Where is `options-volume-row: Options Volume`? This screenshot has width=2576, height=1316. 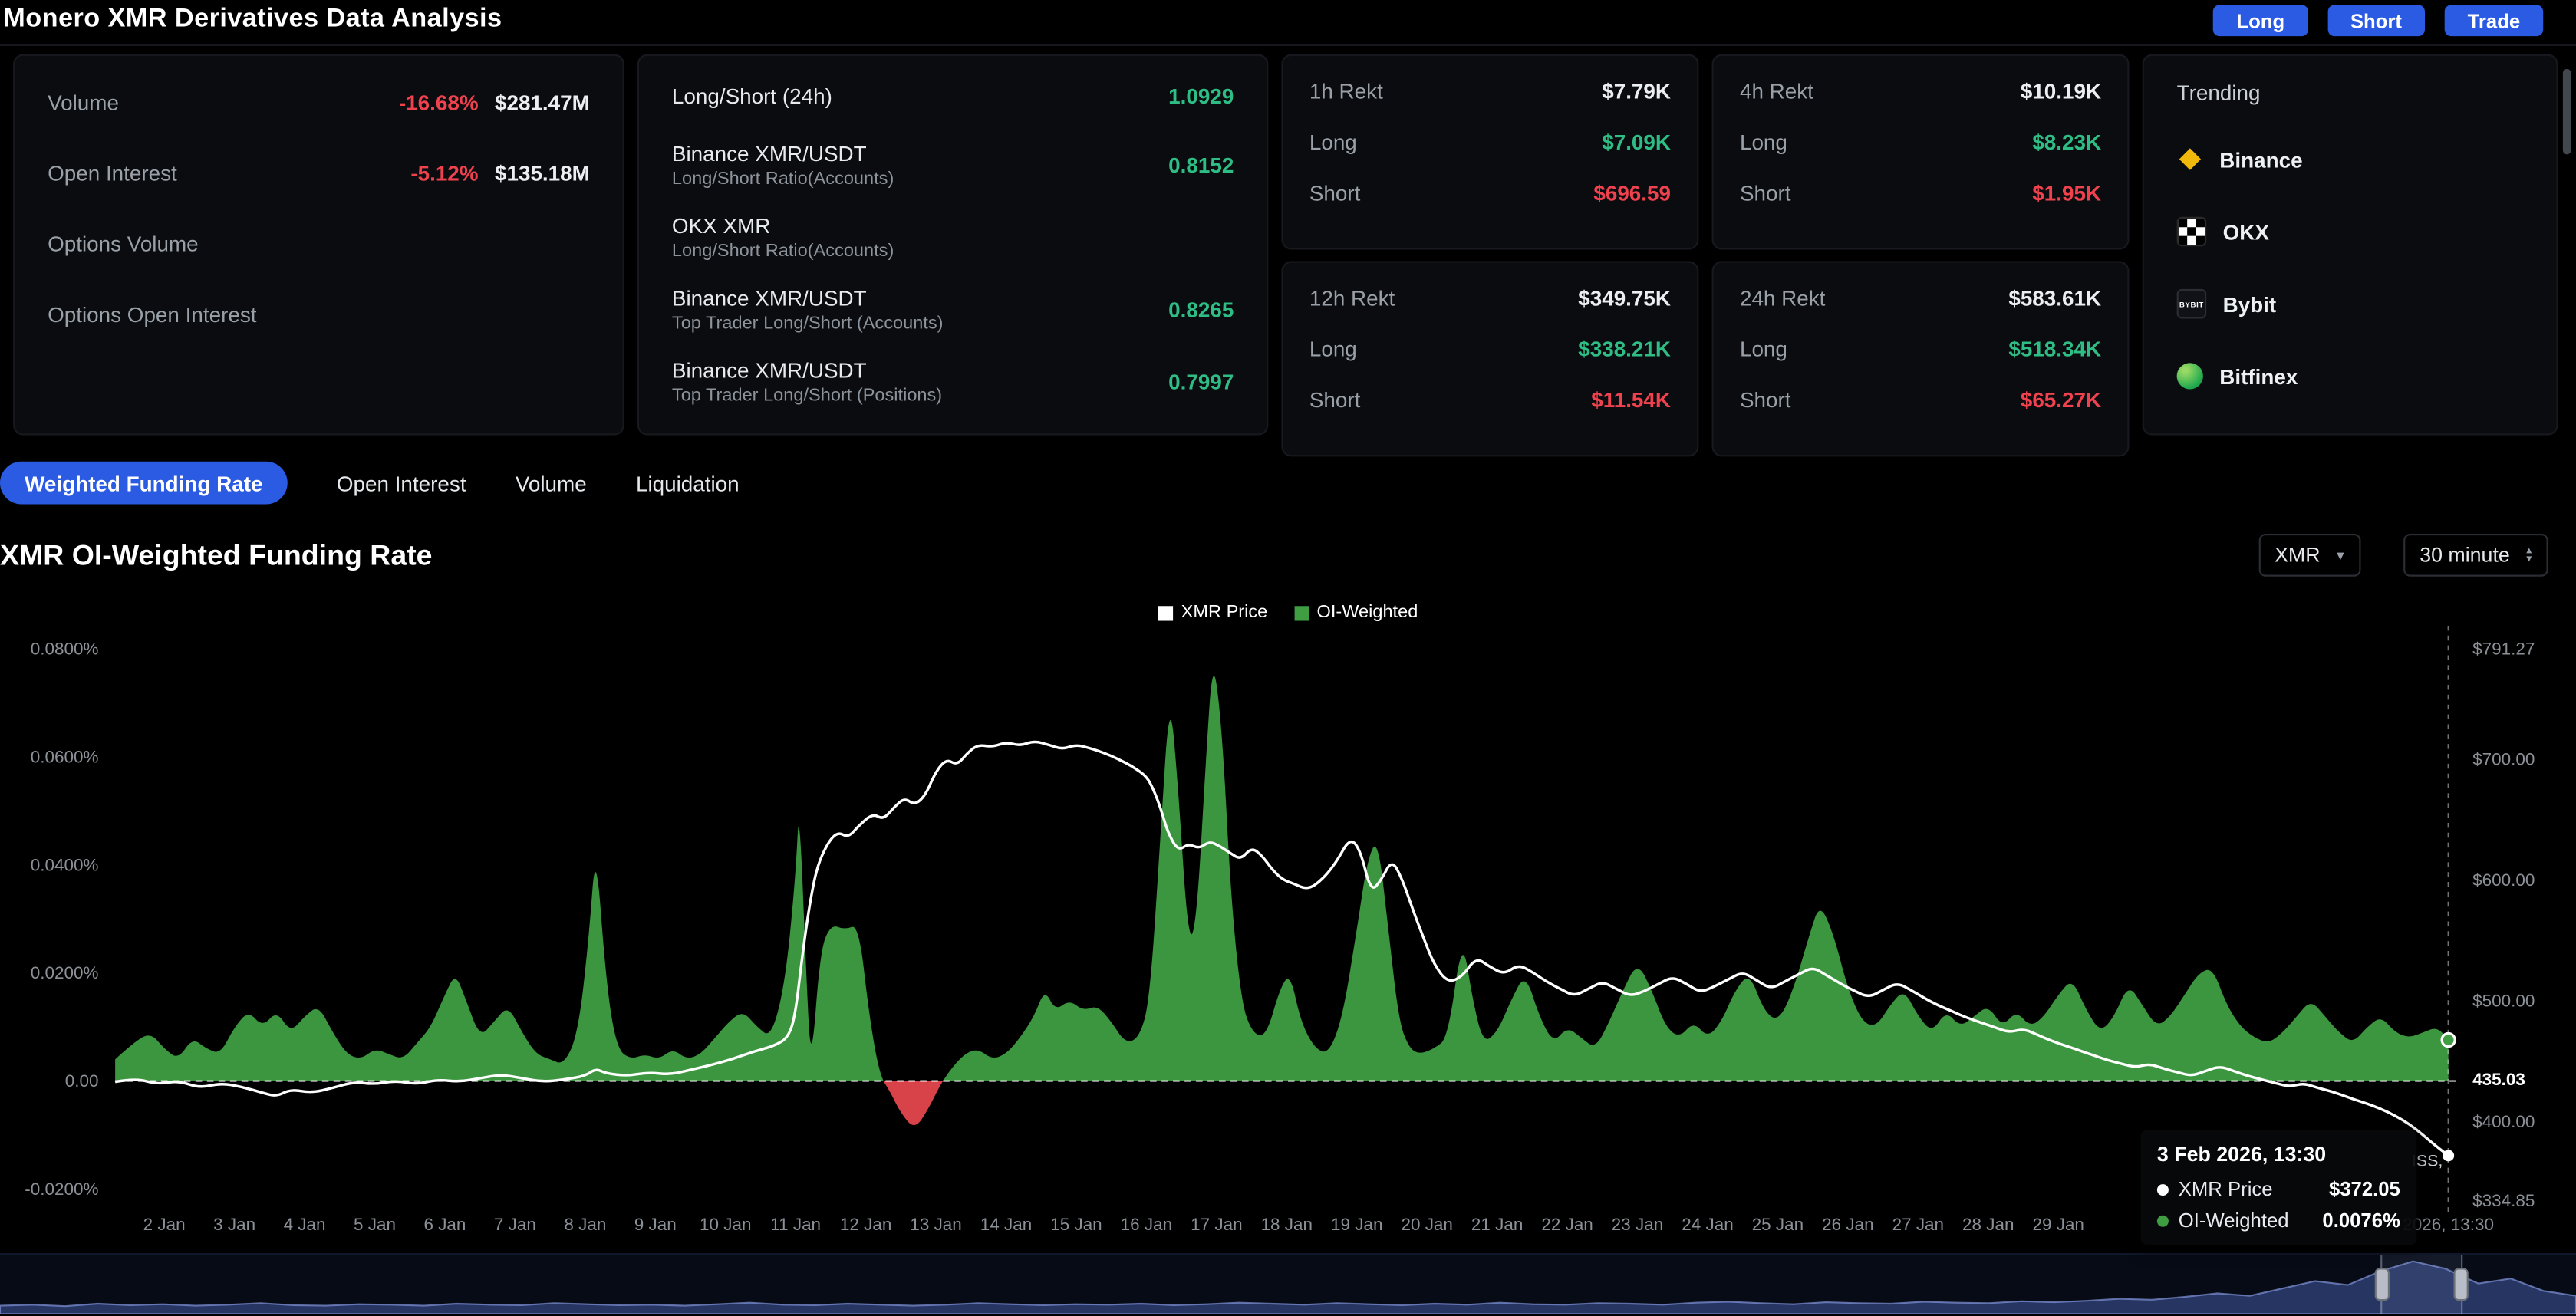 options-volume-row: Options Volume is located at coordinates (319, 243).